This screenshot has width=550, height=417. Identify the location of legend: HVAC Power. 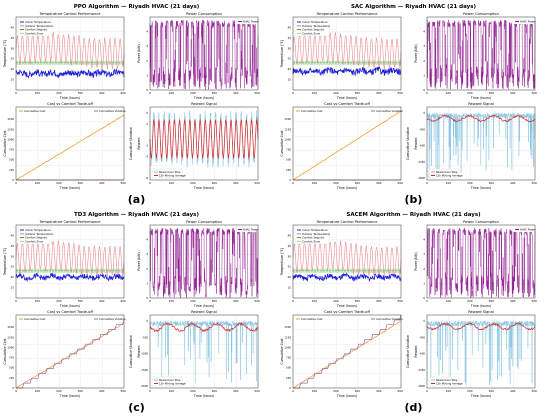
(247, 21).